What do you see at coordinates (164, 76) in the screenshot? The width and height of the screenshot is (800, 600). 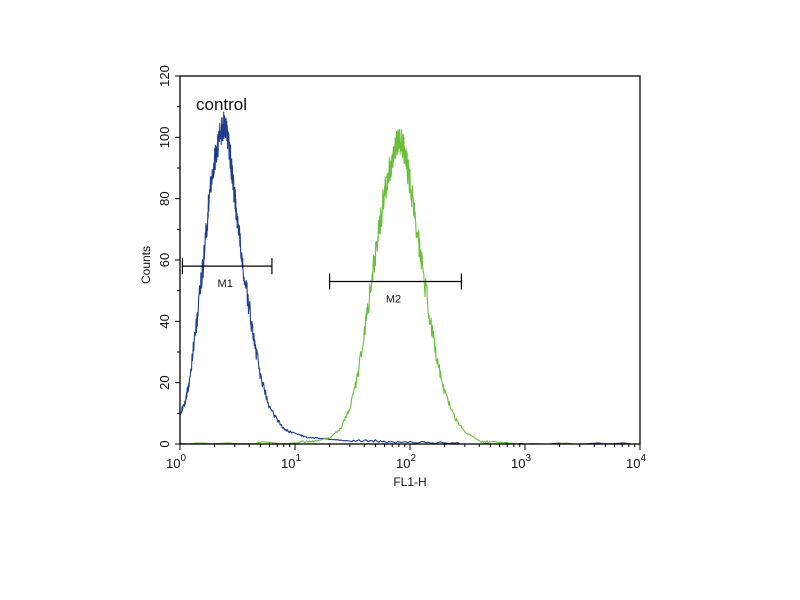 I see `y-tick-label: 120` at bounding box center [164, 76].